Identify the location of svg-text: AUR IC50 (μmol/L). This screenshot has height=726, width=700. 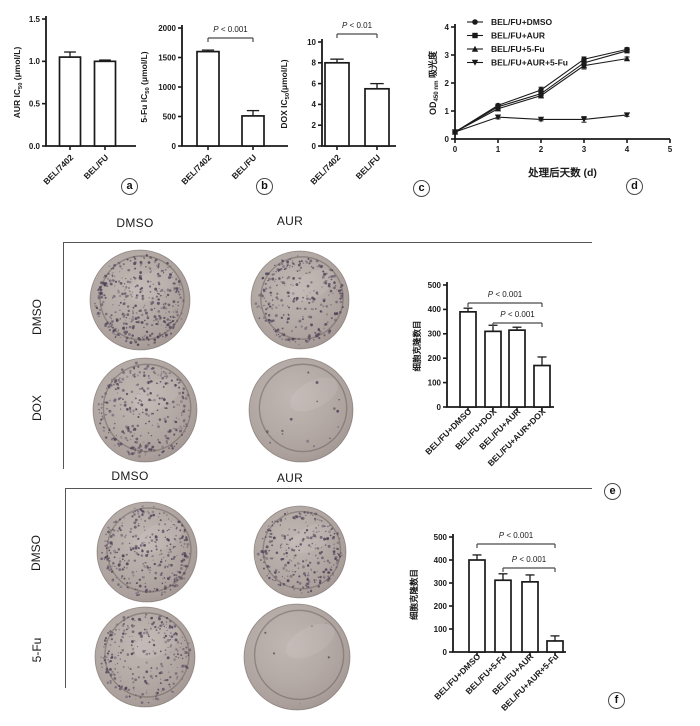
(18, 83).